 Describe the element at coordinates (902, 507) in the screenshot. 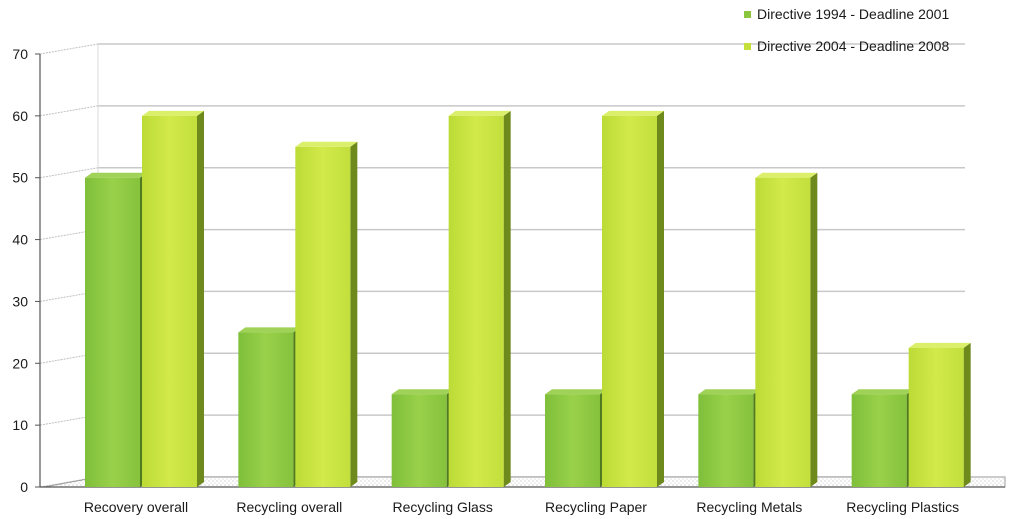

I see `category-label: Recycling Plastics` at that location.